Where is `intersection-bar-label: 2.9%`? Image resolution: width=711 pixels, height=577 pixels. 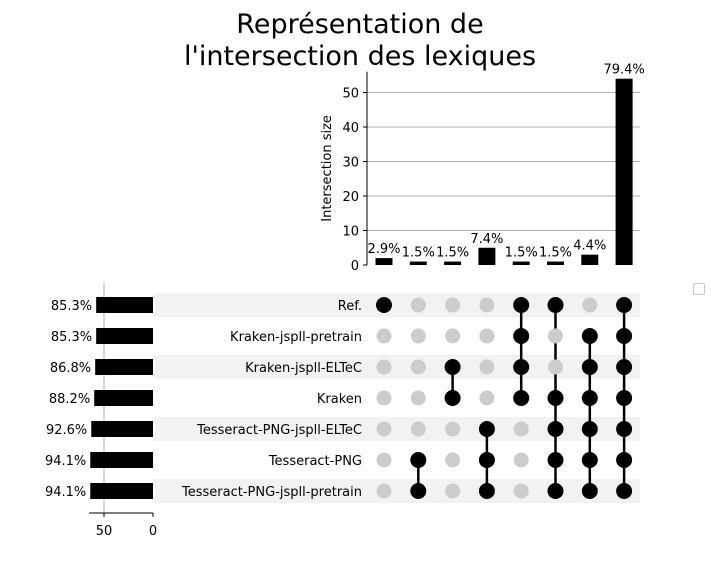
intersection-bar-label: 2.9% is located at coordinates (383, 249).